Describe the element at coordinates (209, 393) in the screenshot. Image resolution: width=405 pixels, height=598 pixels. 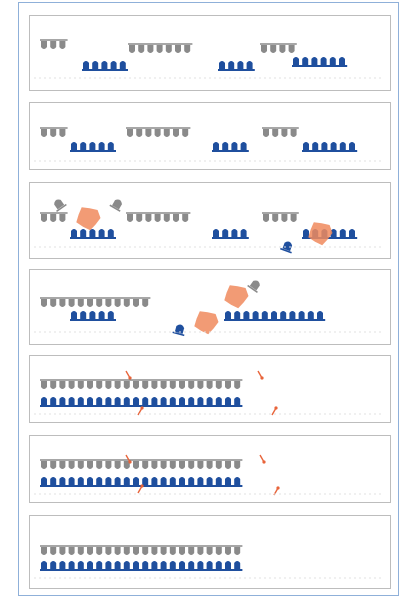
I see `panel-5-graphic` at that location.